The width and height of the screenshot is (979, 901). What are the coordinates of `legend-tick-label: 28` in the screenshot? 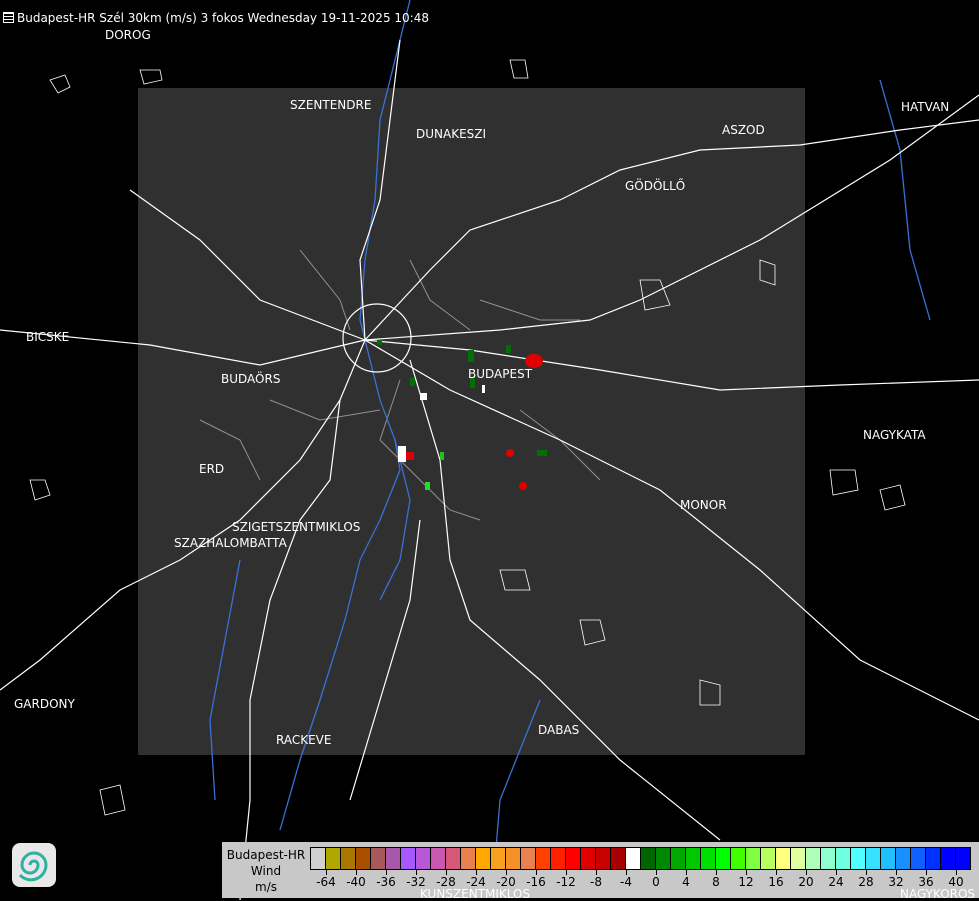 It's located at (866, 882).